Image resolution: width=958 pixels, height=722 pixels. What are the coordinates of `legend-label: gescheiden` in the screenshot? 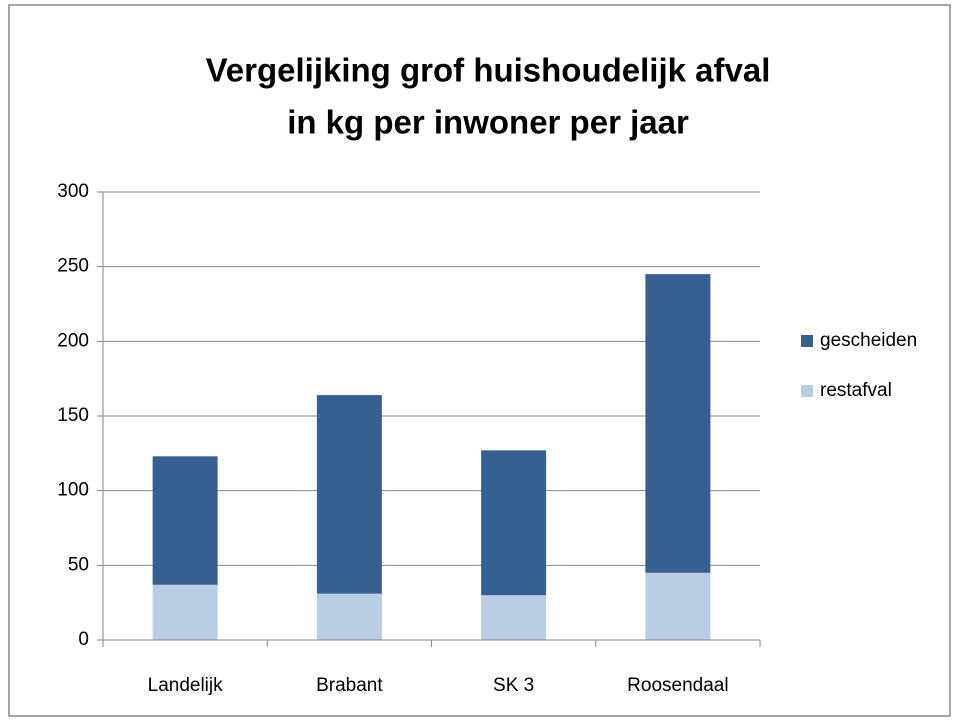 It's located at (868, 340).